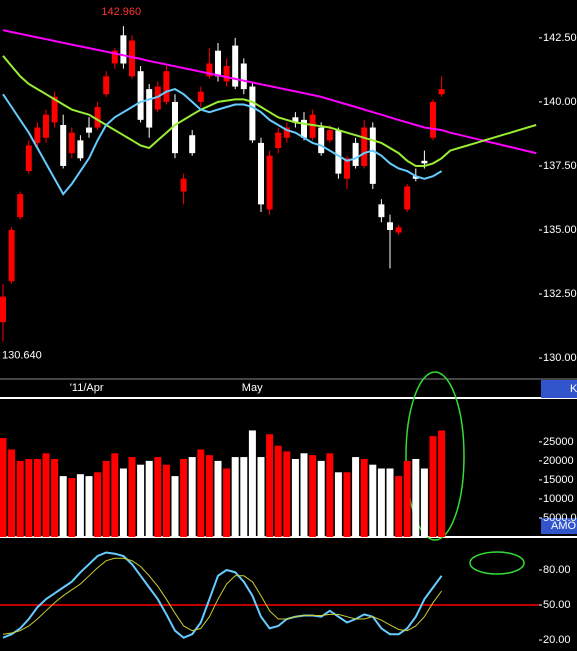  Describe the element at coordinates (252, 388) in the screenshot. I see `x-tick-label: May` at that location.